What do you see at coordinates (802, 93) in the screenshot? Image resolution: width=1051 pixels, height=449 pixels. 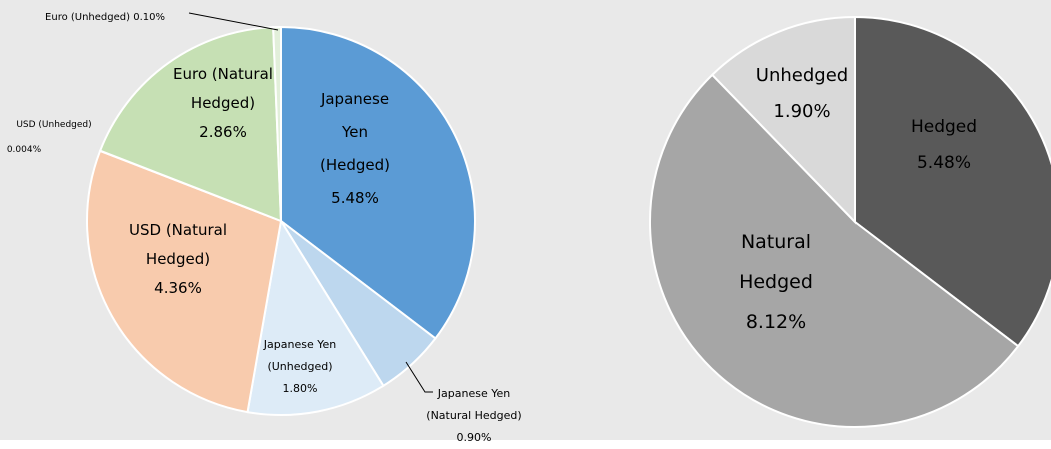 I see `label-unhedged: Unhedged 1.90%` at bounding box center [802, 93].